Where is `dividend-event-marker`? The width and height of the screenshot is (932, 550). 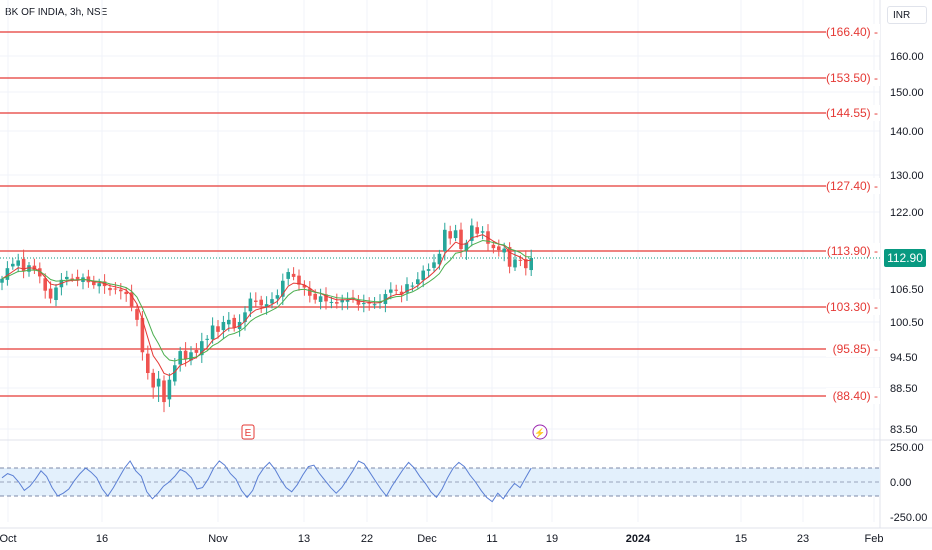
dividend-event-marker is located at coordinates (540, 432).